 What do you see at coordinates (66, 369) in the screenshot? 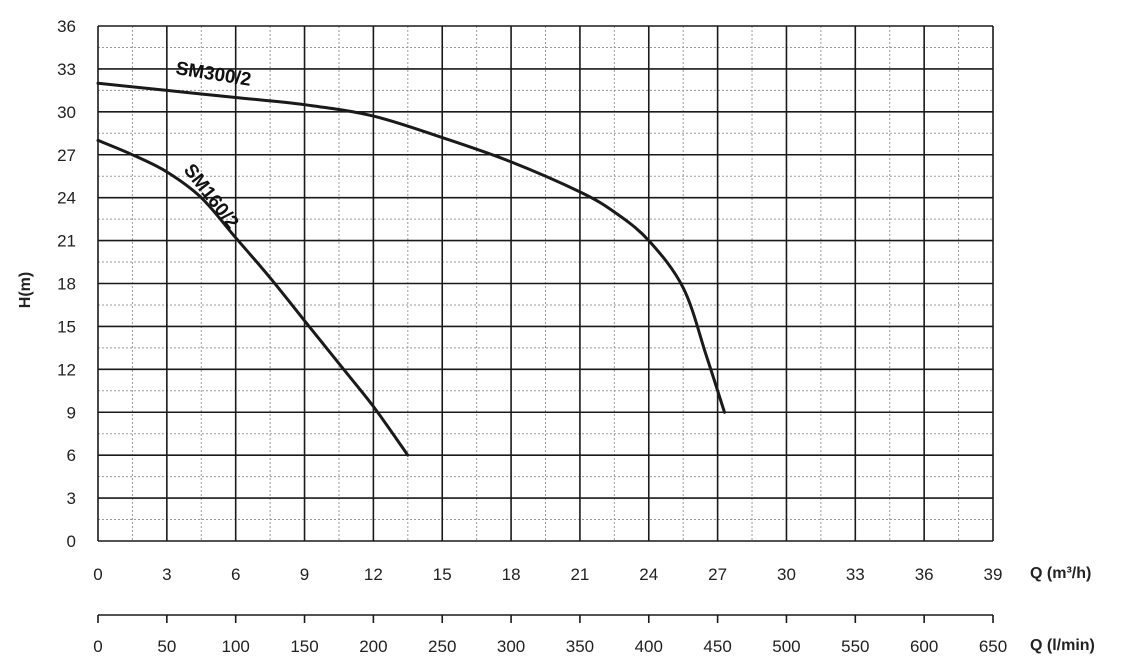
I see `y-tick-label: 12` at bounding box center [66, 369].